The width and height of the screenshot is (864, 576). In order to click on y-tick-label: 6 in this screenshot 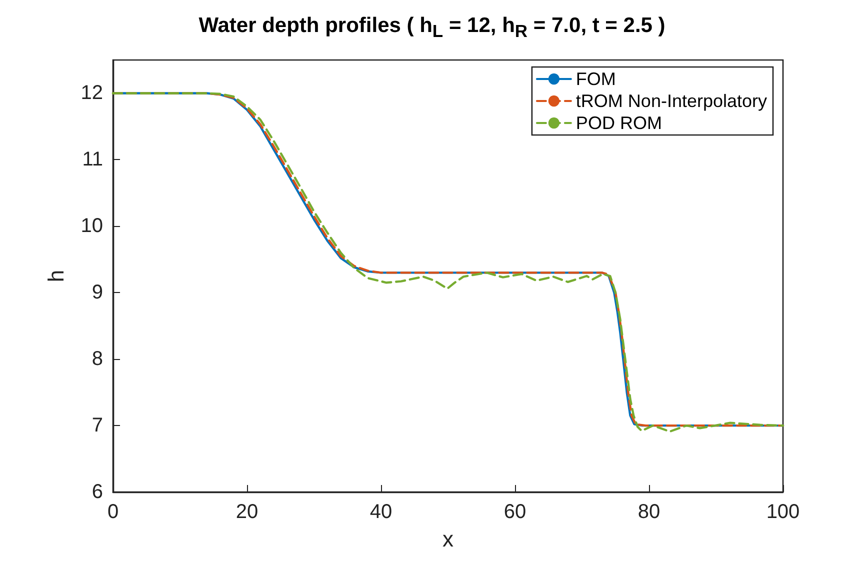, I will do `click(97, 492)`.